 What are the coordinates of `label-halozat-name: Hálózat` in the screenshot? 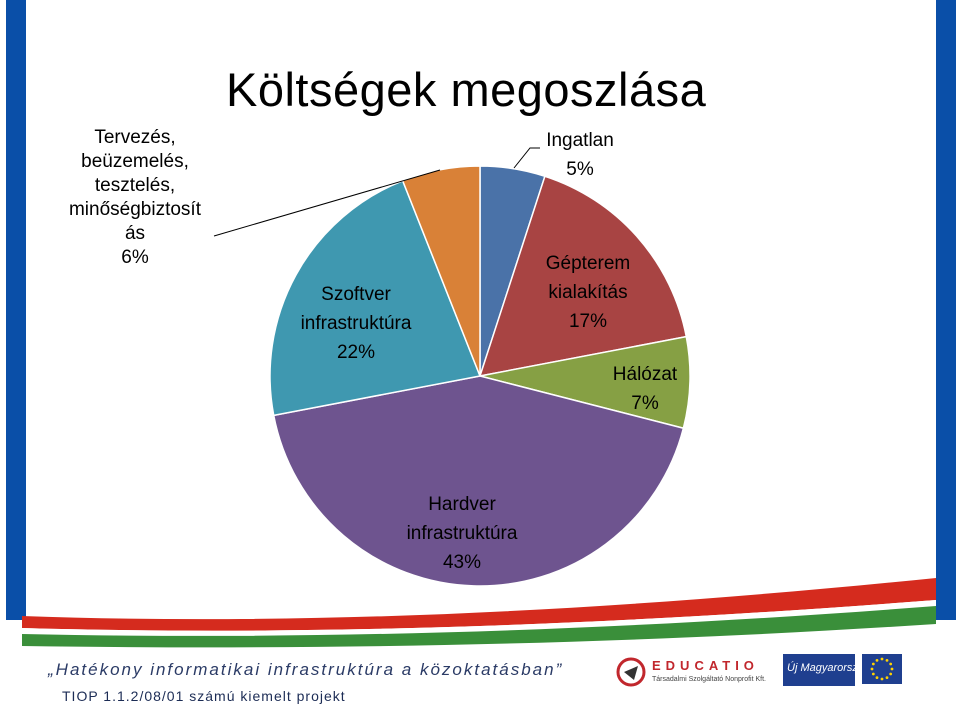 It's located at (645, 374).